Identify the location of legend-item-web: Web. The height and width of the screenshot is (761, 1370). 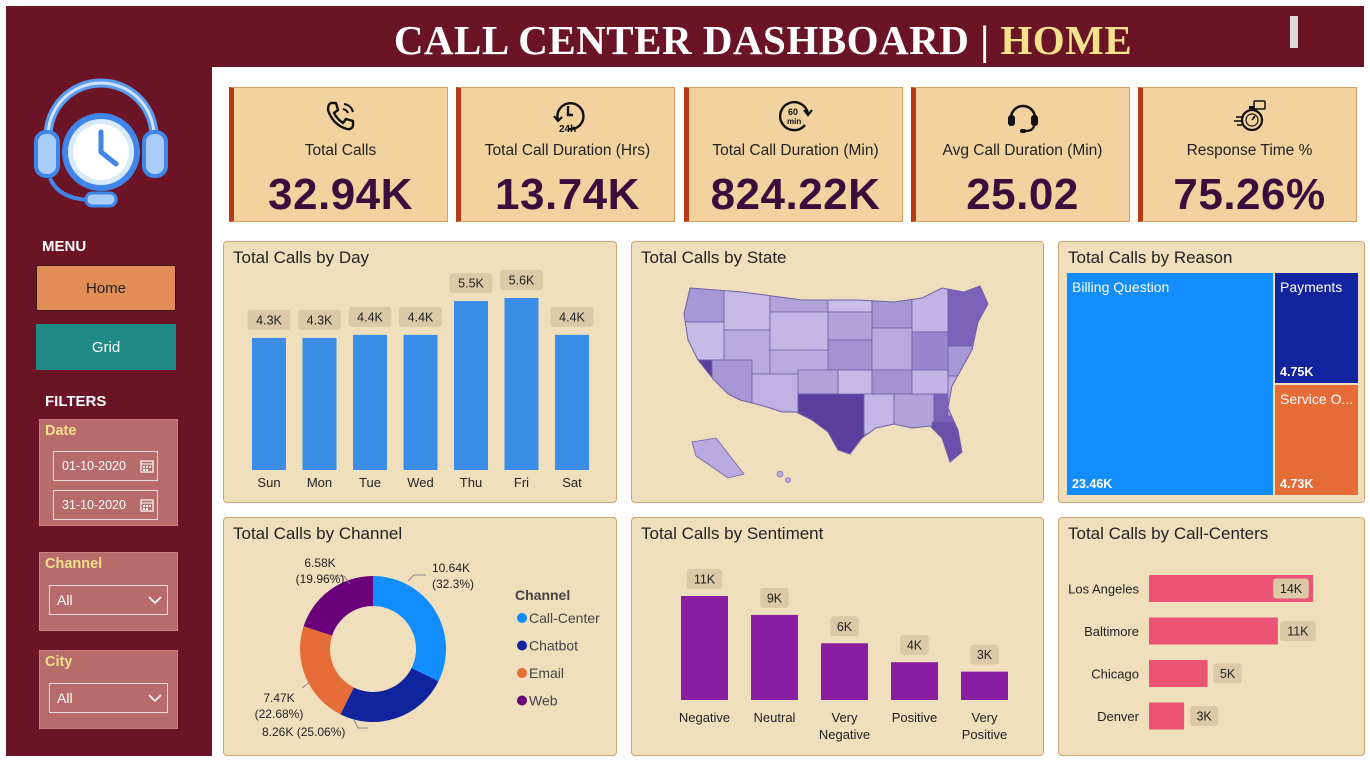
(543, 701).